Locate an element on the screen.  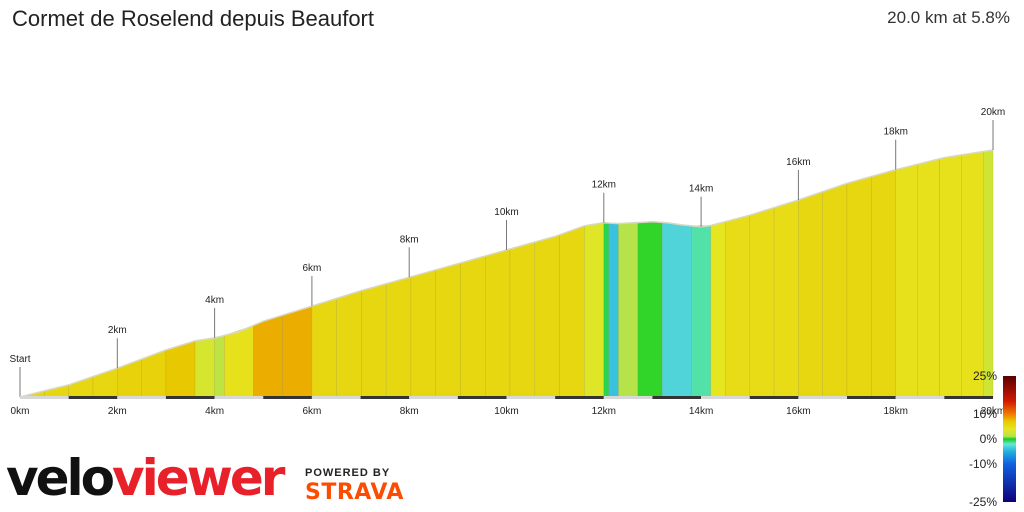
climb-summary: 20.0 km at 5.8% is located at coordinates (948, 17).